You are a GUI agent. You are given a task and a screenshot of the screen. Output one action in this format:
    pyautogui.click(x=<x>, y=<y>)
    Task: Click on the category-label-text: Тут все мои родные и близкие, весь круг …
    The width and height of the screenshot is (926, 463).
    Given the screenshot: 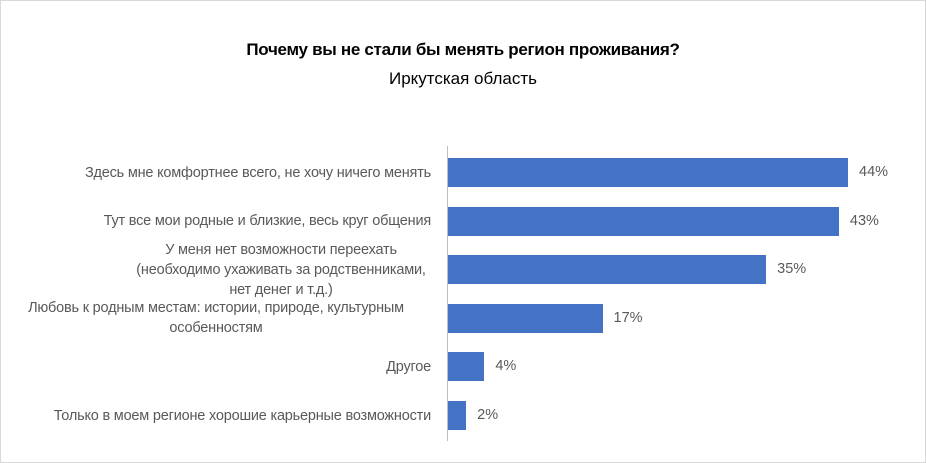 What is the action you would take?
    pyautogui.click(x=267, y=221)
    